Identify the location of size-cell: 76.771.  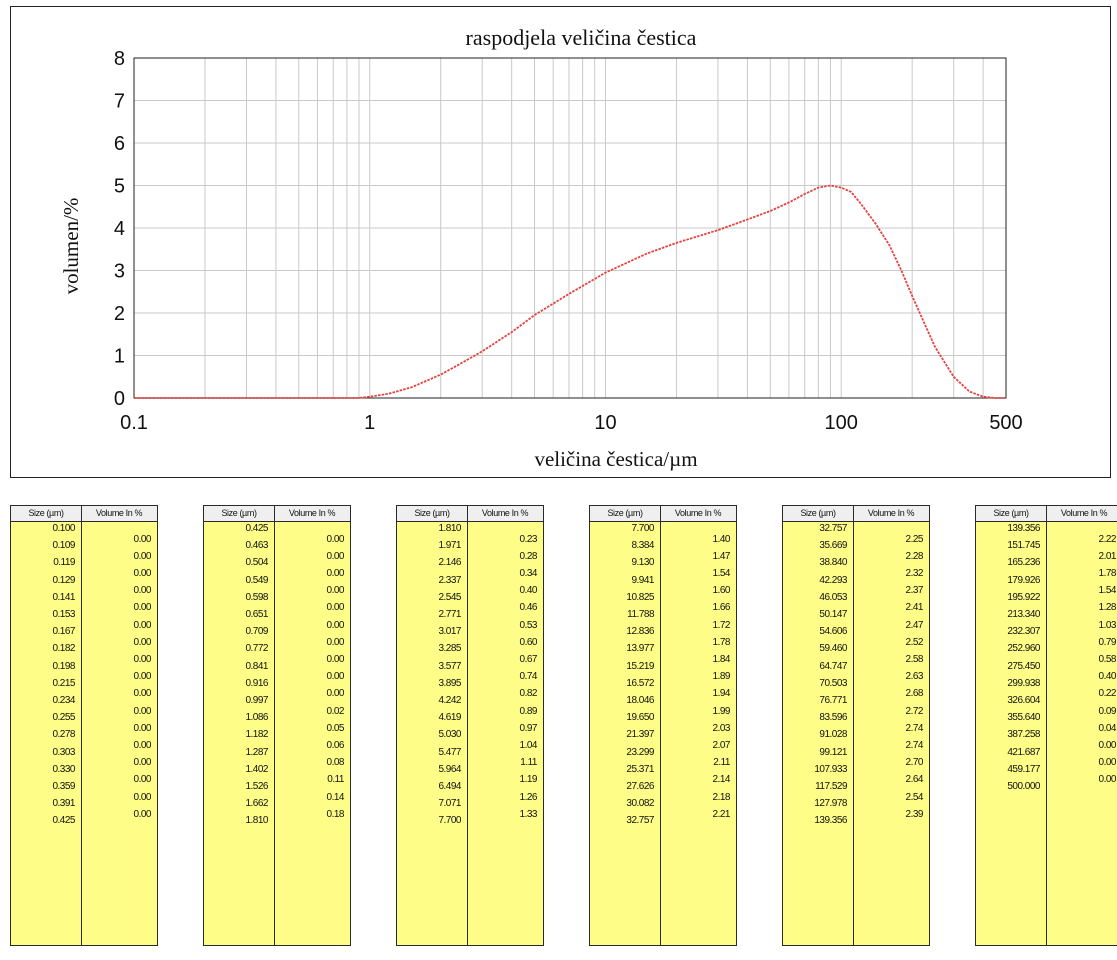
(833, 700).